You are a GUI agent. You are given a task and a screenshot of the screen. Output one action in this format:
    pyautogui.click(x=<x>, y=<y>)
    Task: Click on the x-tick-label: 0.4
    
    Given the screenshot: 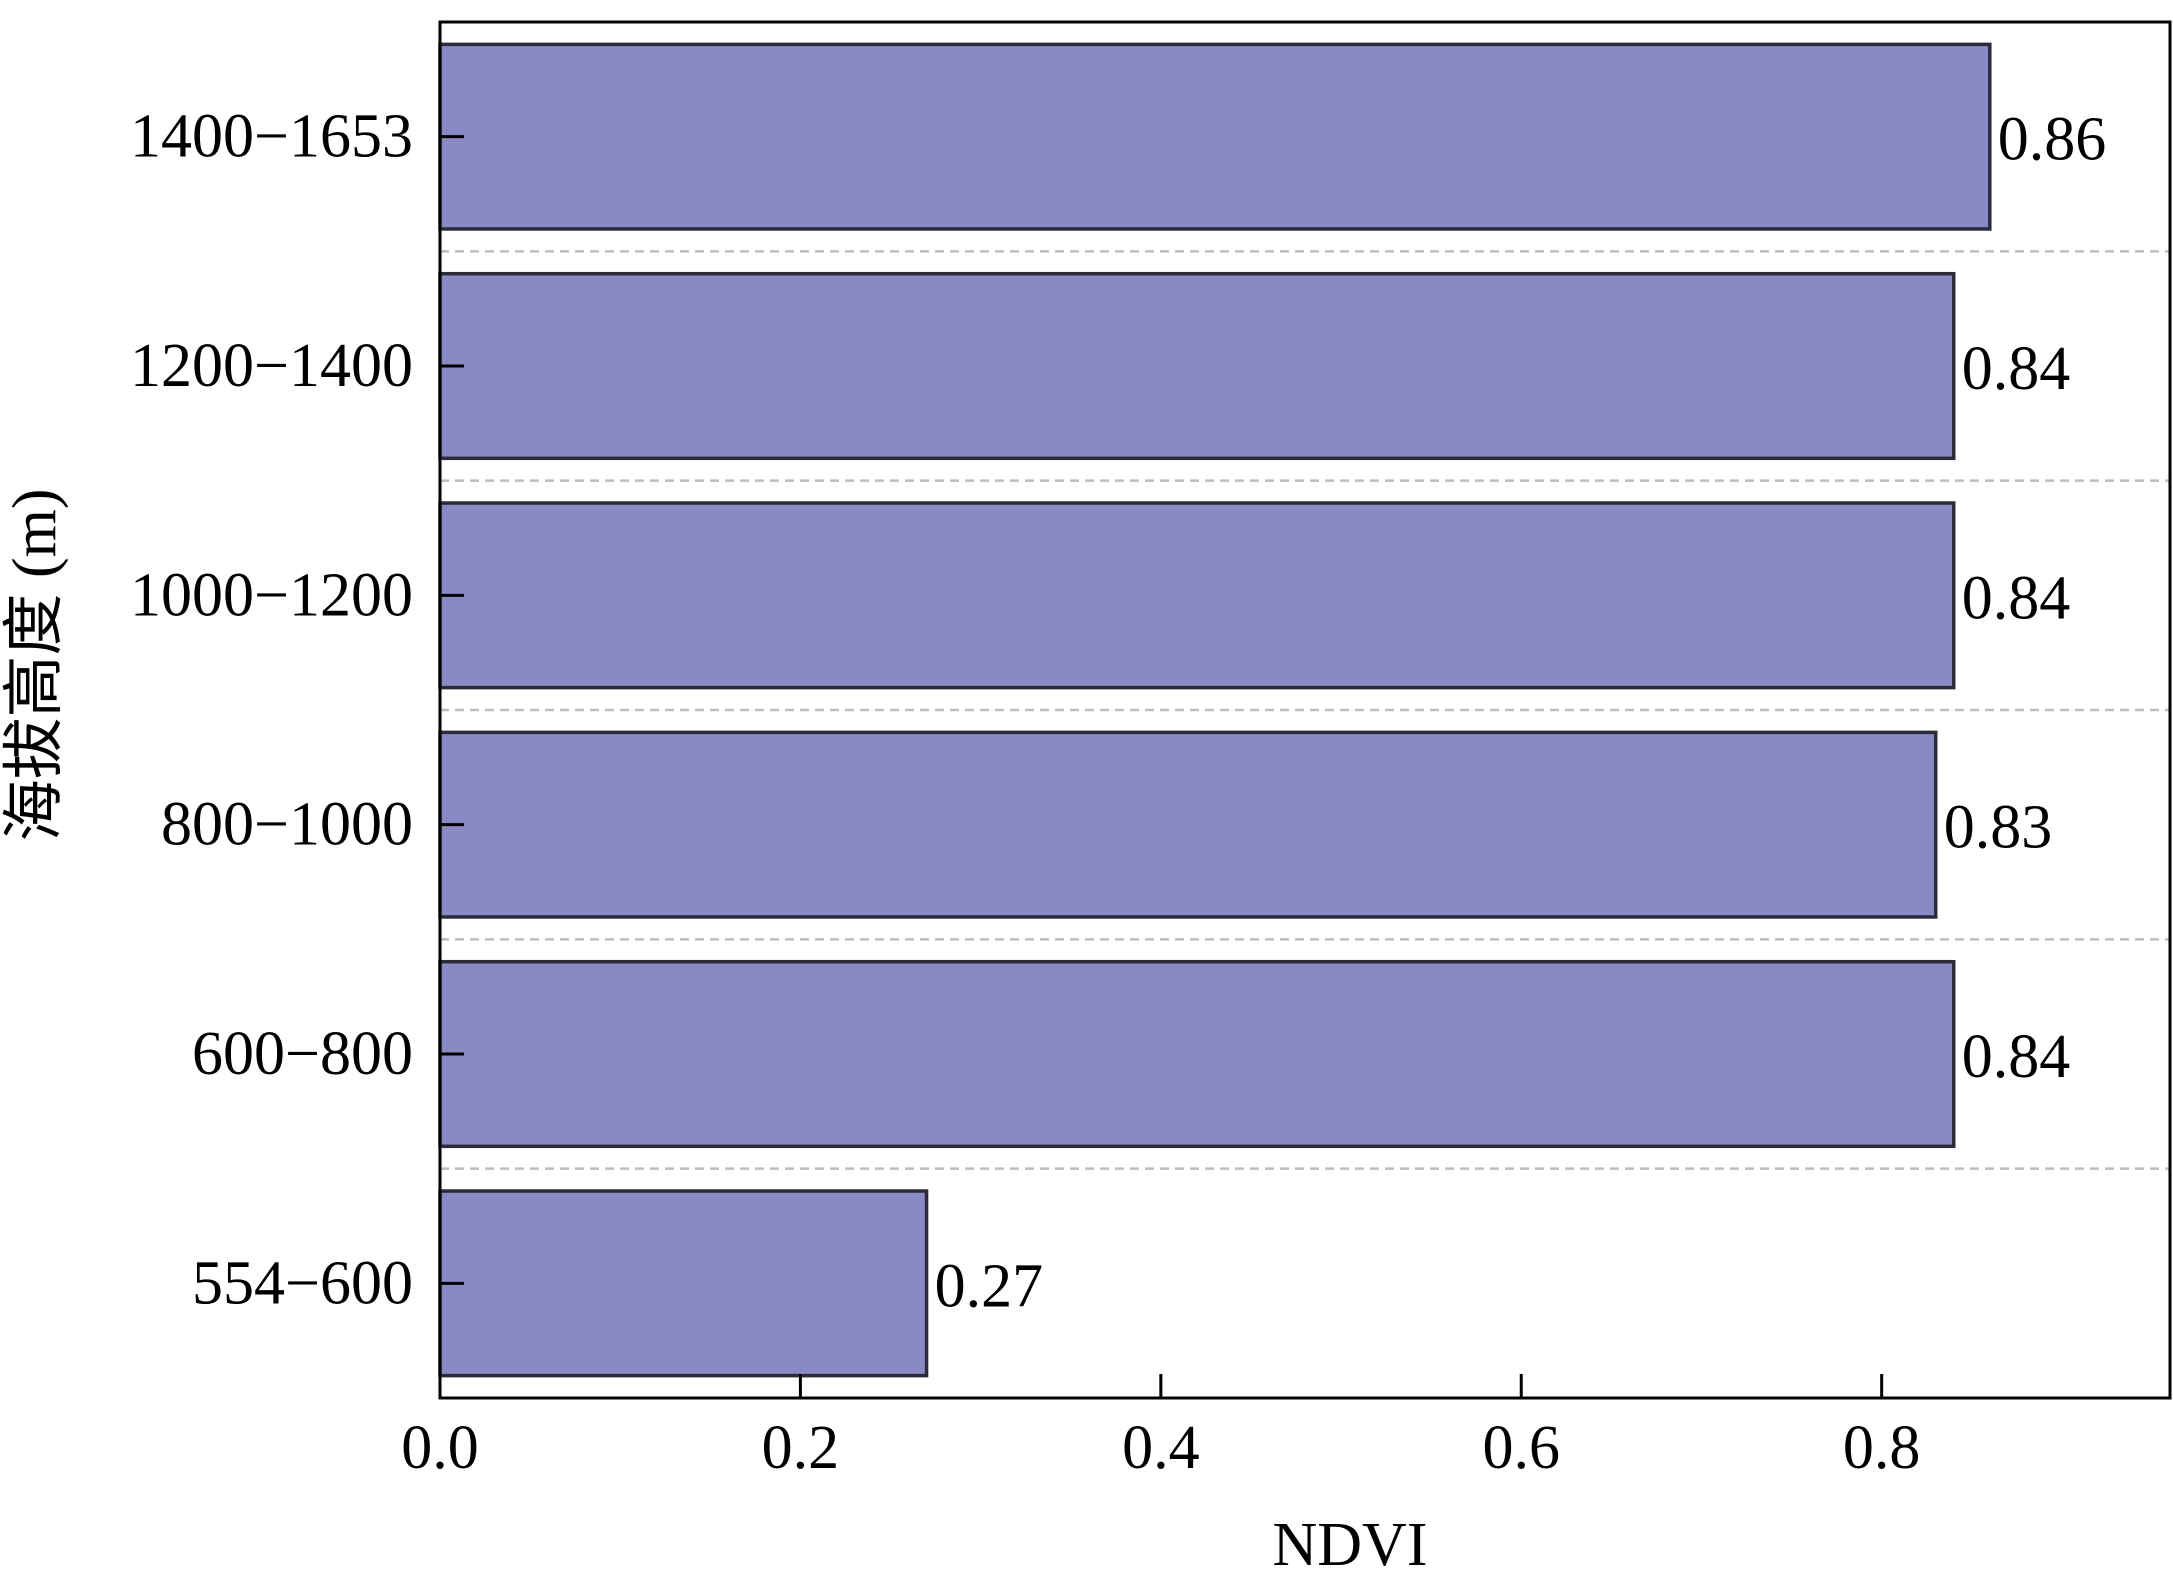 What is the action you would take?
    pyautogui.click(x=1161, y=1448)
    